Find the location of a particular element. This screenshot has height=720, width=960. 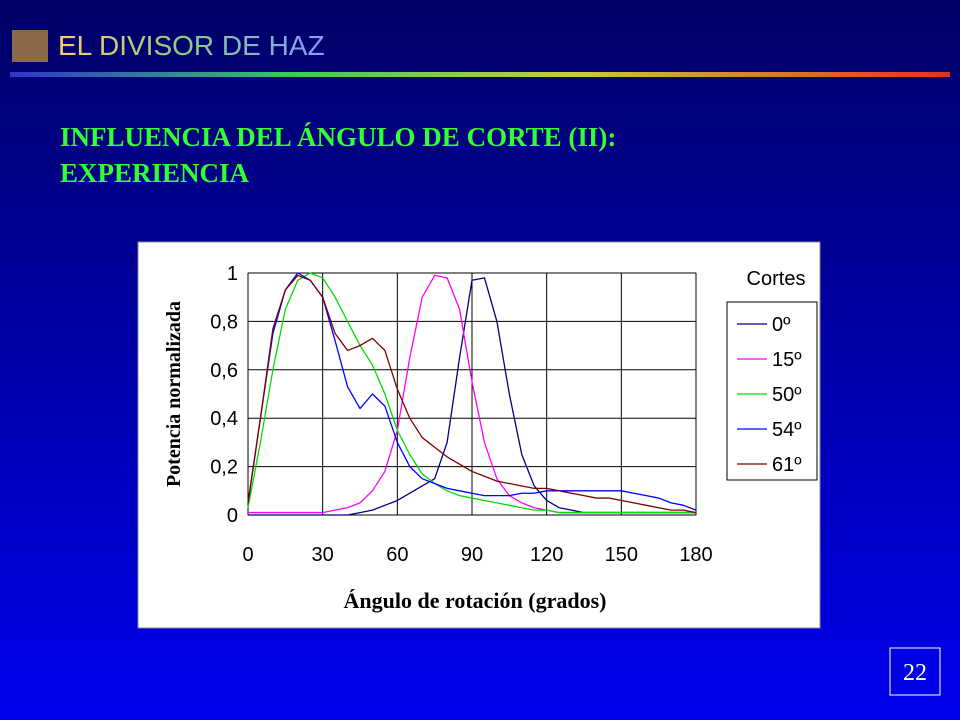

y-axis-title: Potencia normalizada is located at coordinates (174, 394).